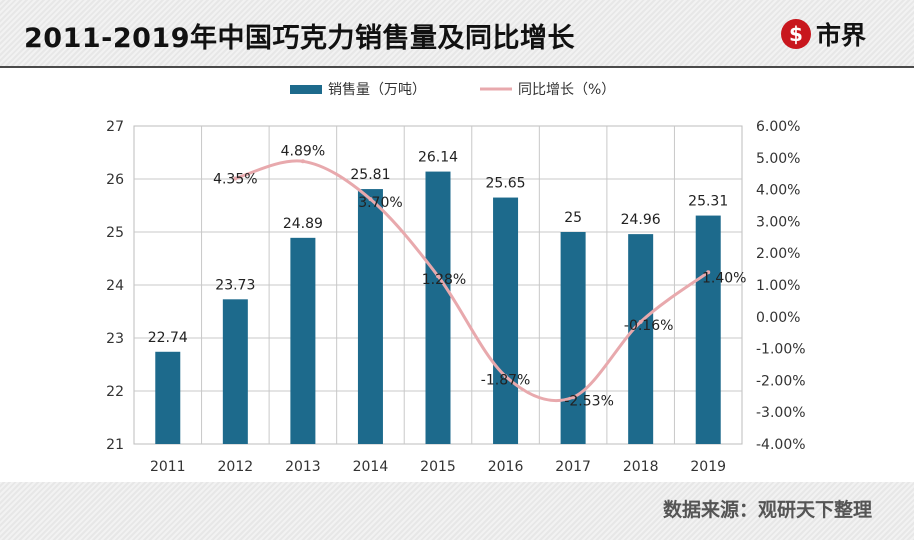  What do you see at coordinates (452, 90) in the screenshot?
I see `chart-legend: 销售量（万吨） 同比增长（%）` at bounding box center [452, 90].